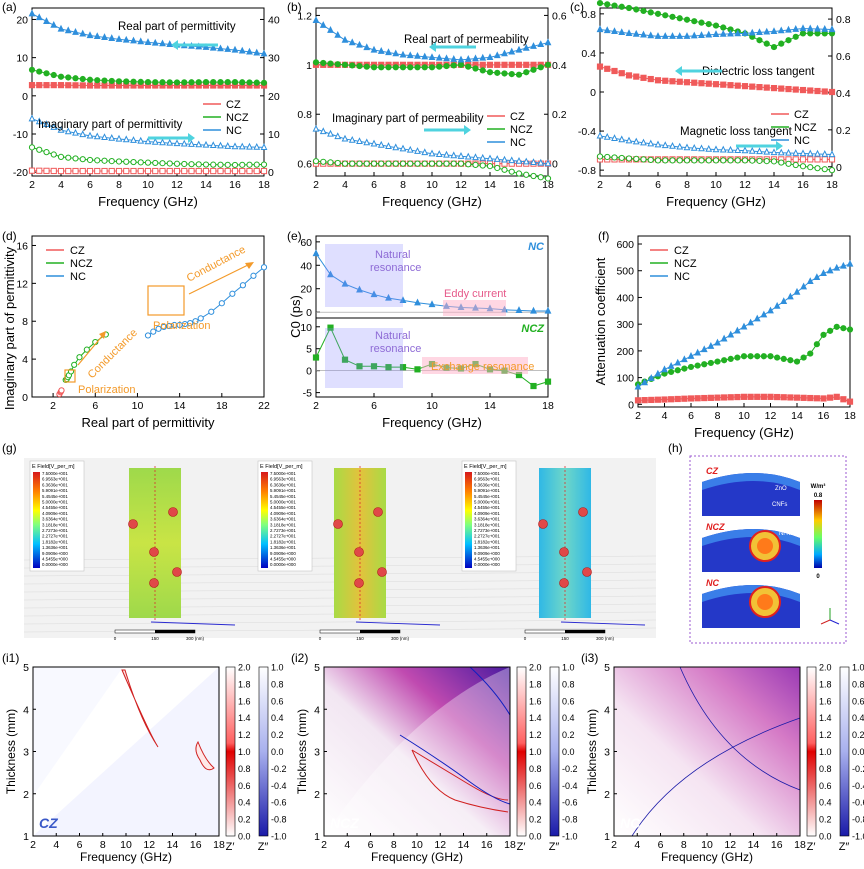  I want to click on field-legend-value: 1.8182e+001, so click(487, 541).